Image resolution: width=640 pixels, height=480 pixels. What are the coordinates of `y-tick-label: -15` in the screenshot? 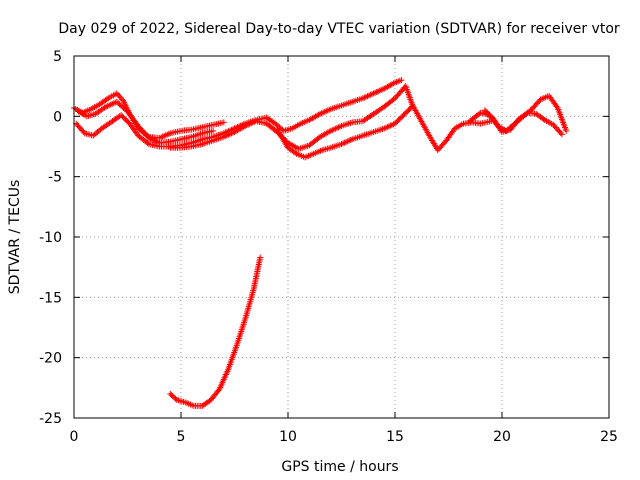 It's located at (50, 298).